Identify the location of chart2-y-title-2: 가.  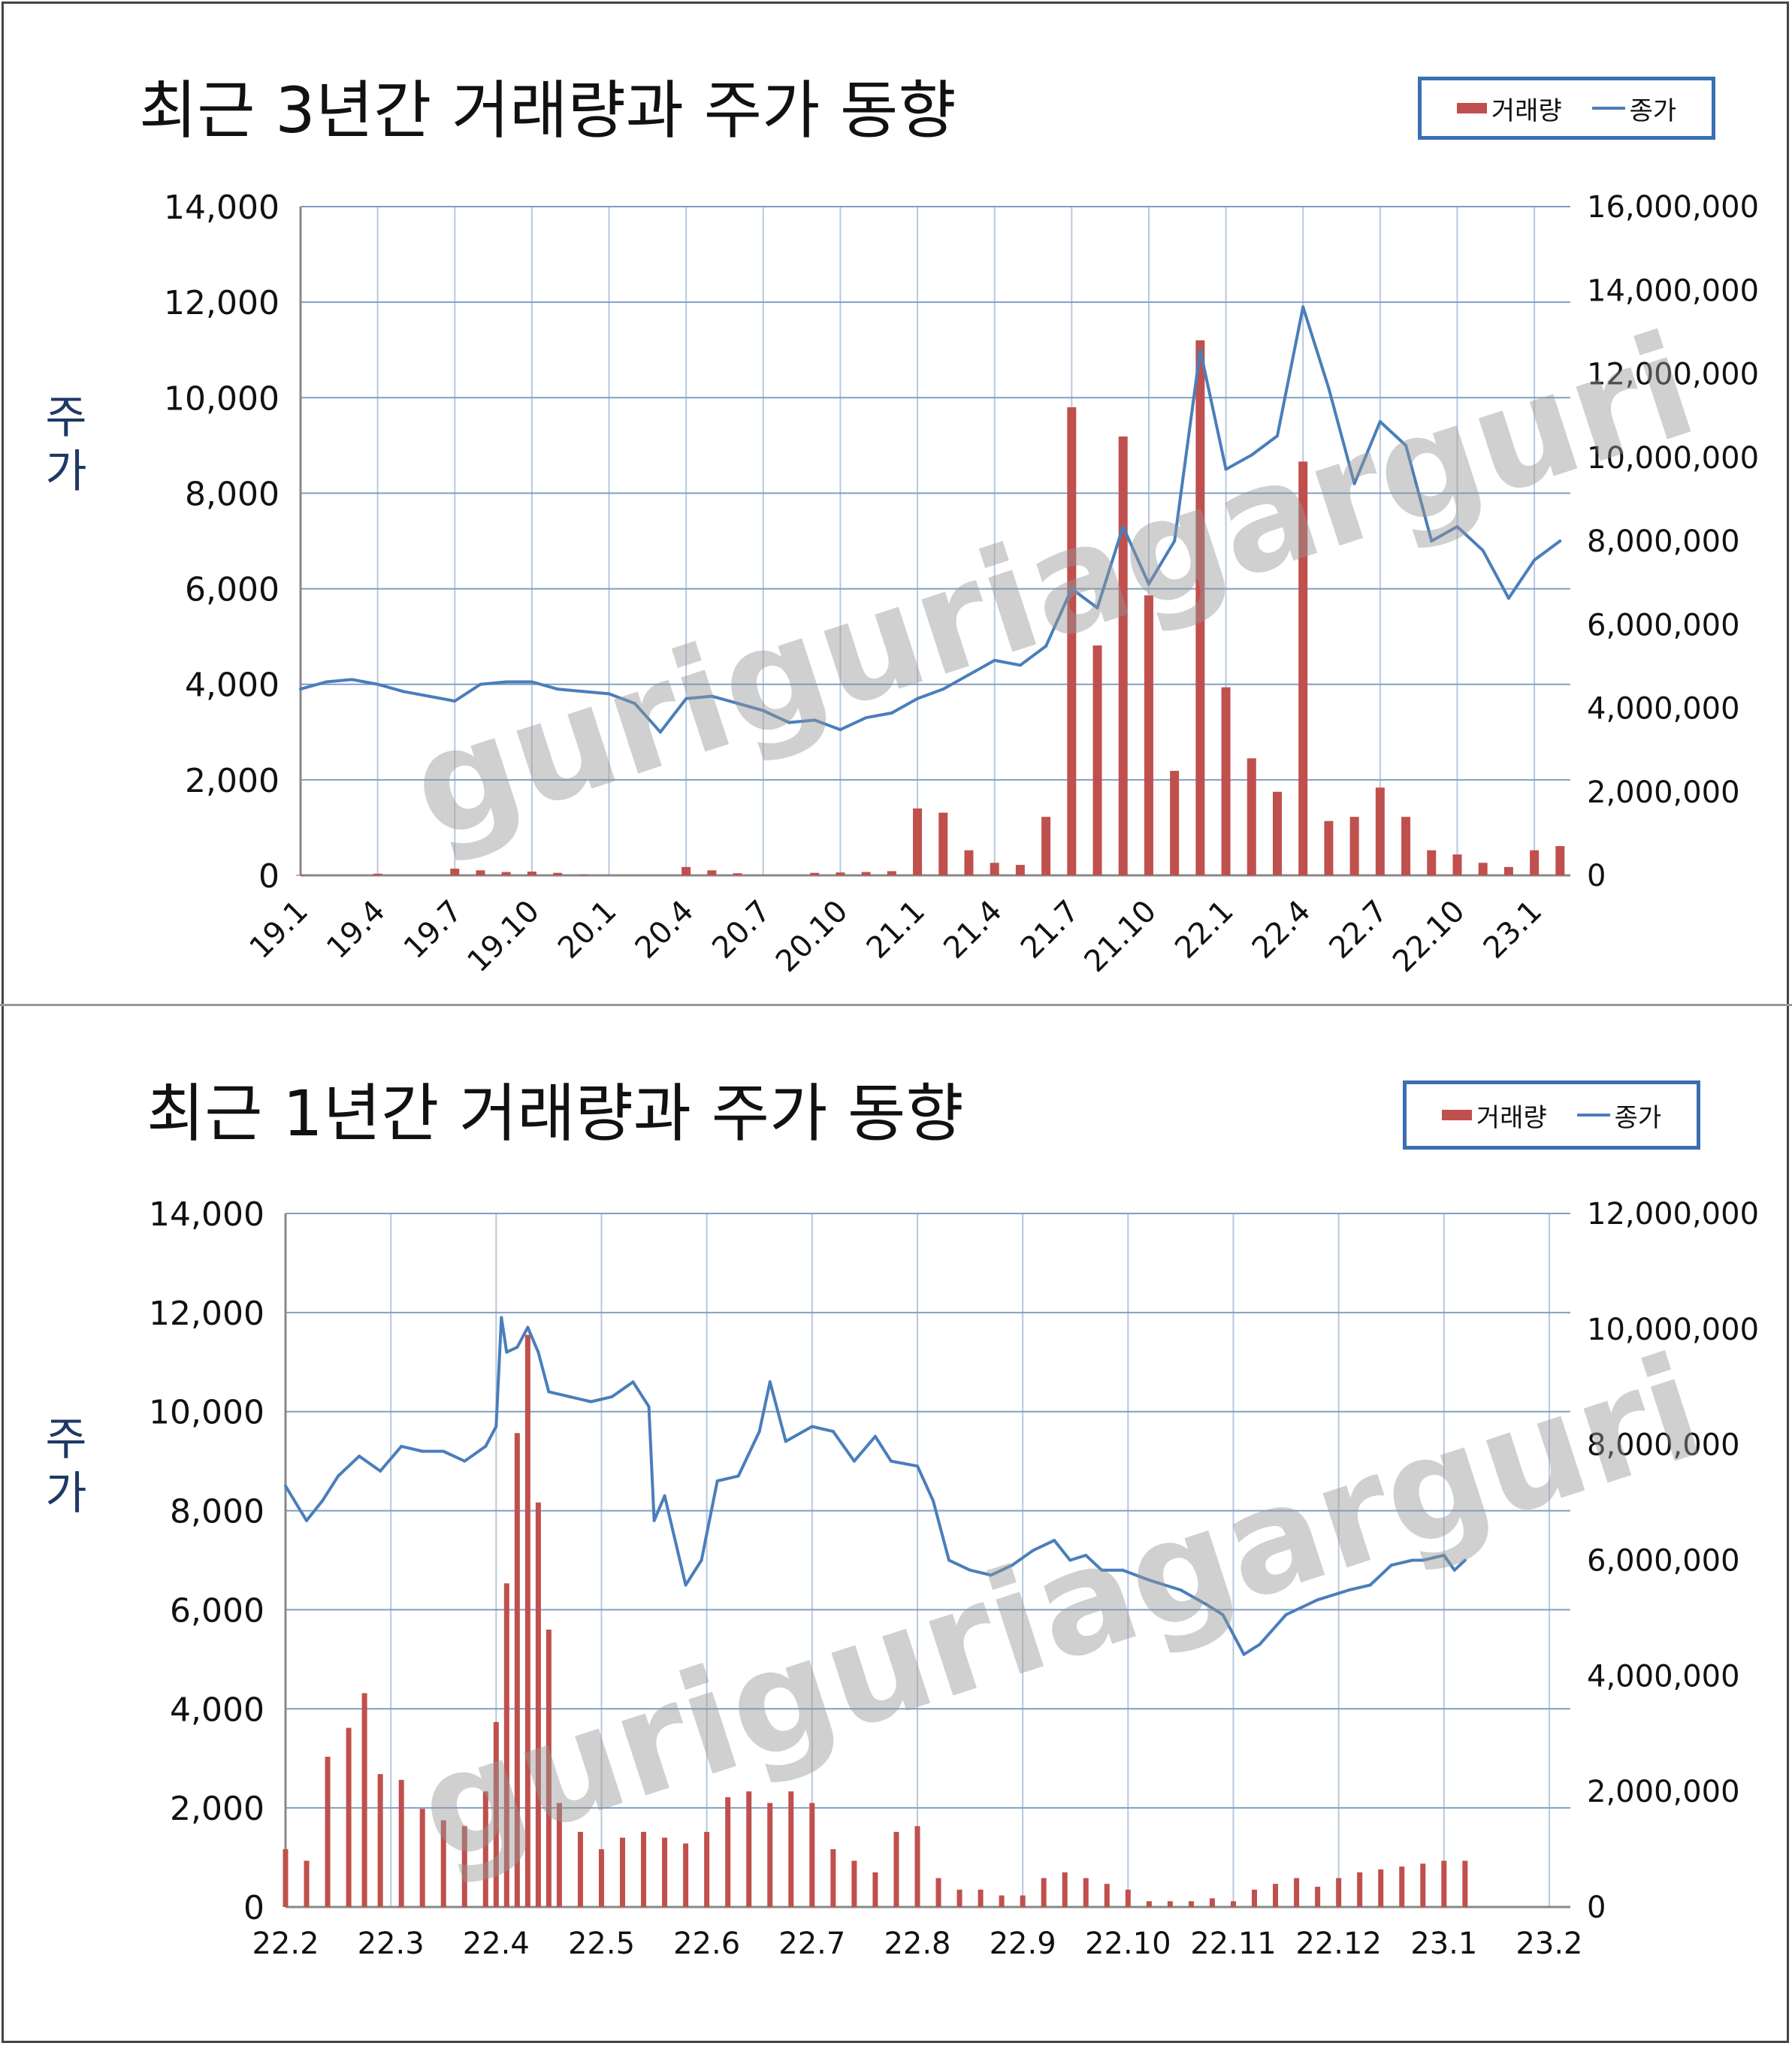
(66, 1493).